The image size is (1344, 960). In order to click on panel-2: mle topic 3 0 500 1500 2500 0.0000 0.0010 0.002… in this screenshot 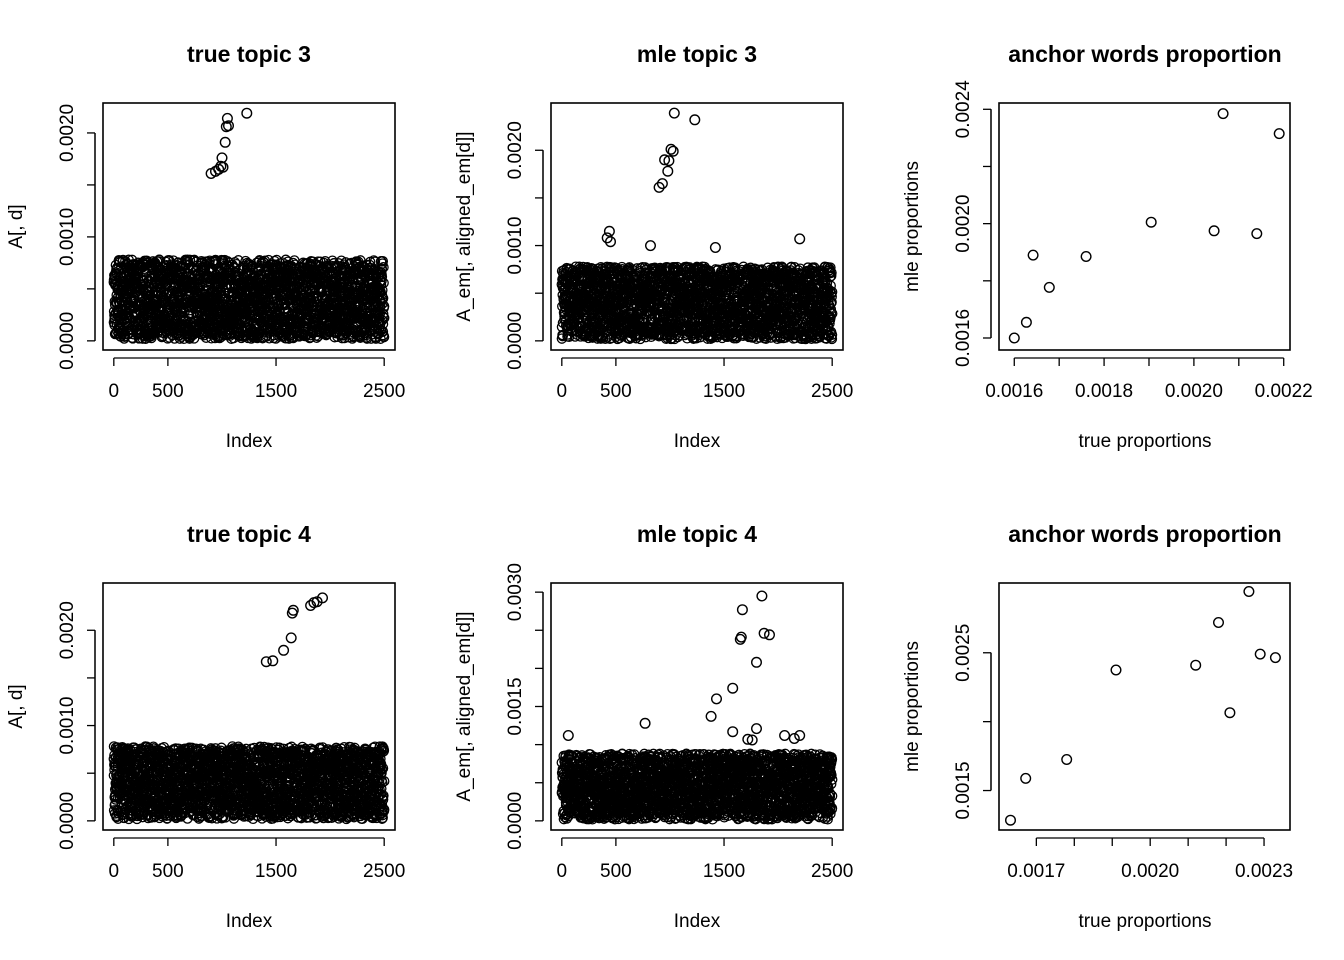, I will do `click(653, 246)`.